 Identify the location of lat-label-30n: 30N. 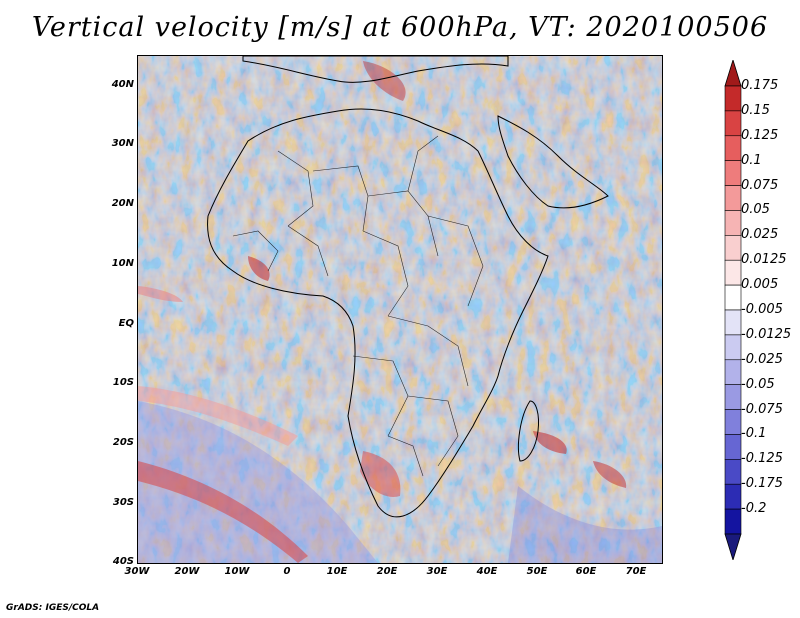
(122, 143).